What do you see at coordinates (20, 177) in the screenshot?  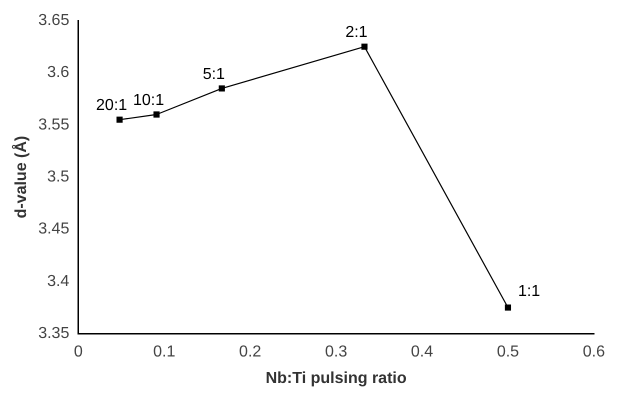 I see `y-axis-title: d-value (Å)` at bounding box center [20, 177].